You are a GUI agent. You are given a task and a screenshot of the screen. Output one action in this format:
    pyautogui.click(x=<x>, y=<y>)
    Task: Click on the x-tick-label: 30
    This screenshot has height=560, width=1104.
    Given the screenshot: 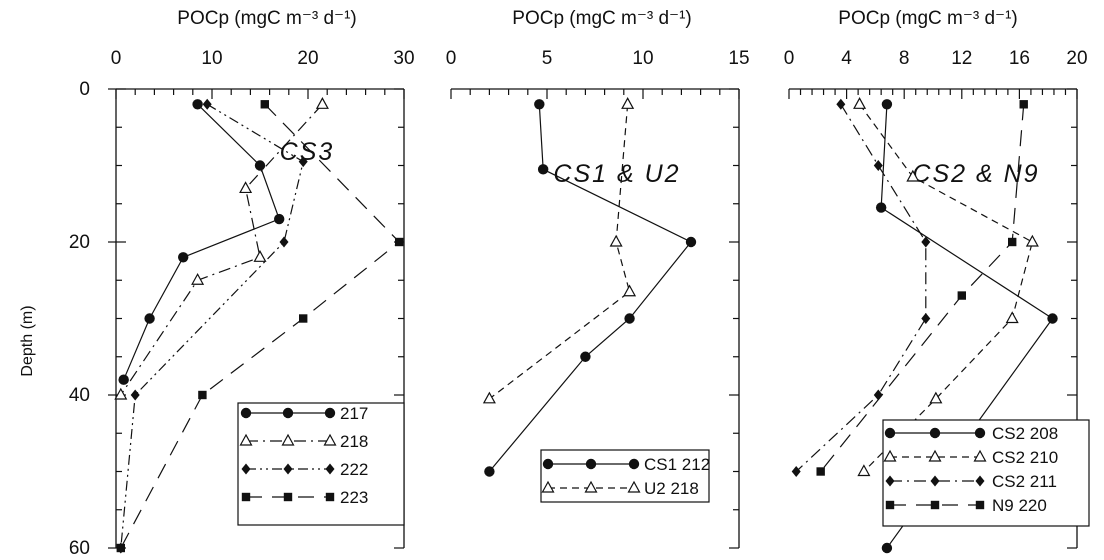 What is the action you would take?
    pyautogui.click(x=403, y=58)
    